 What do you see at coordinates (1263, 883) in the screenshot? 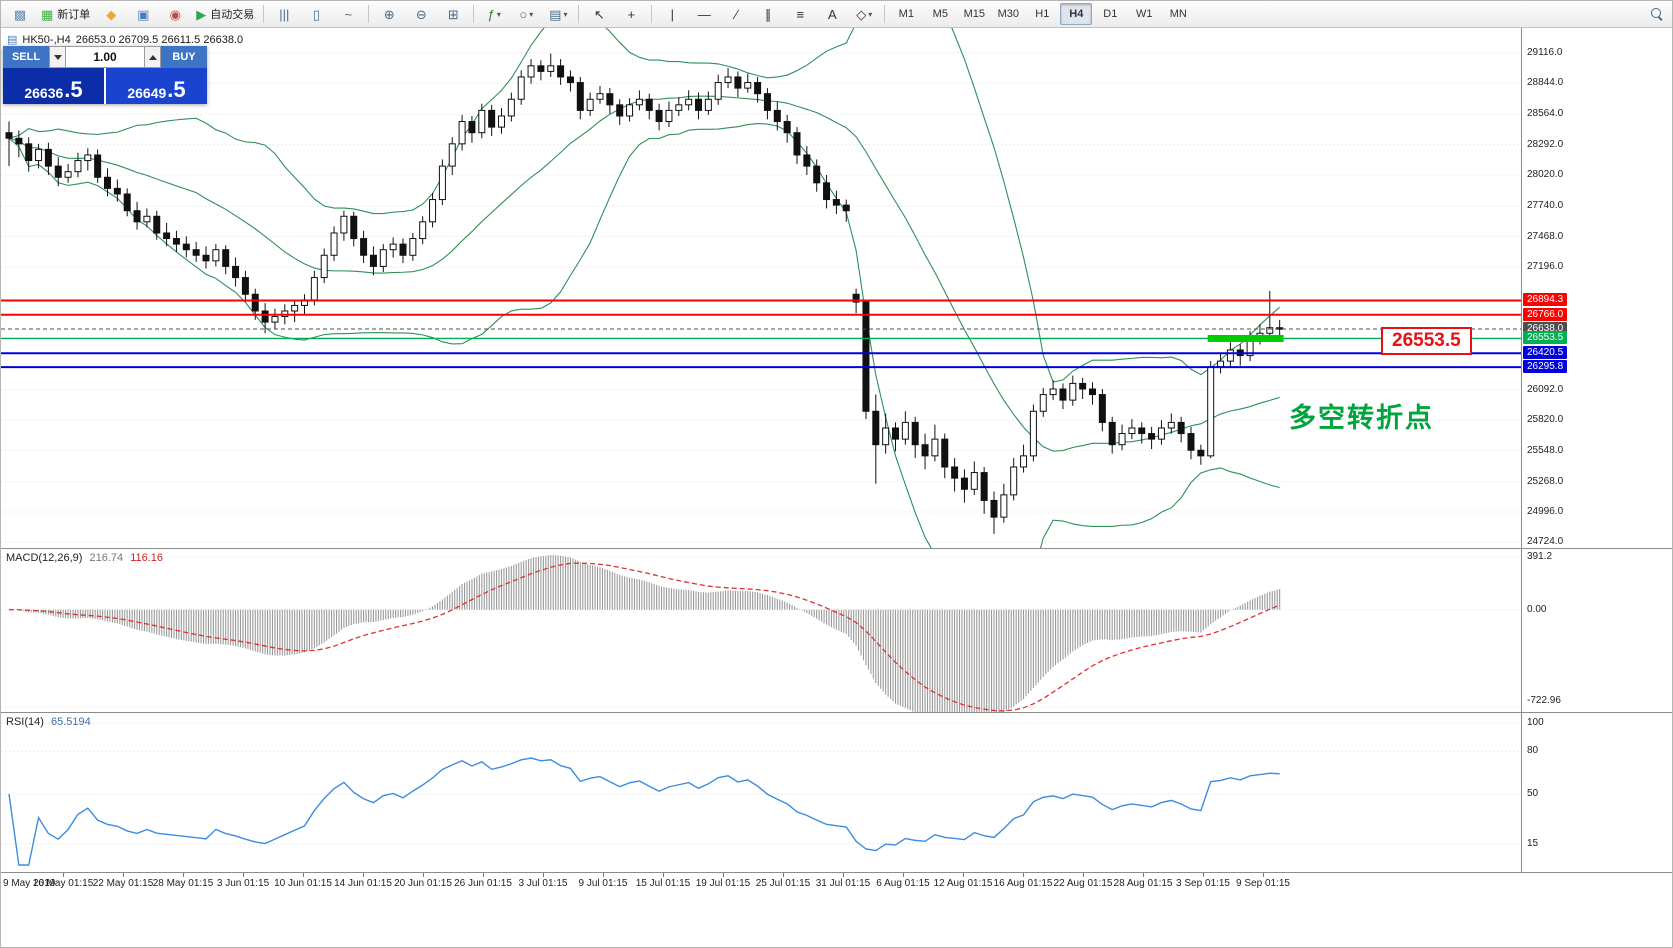
I see `time-axis-label: 9 Sep 01:15` at bounding box center [1263, 883].